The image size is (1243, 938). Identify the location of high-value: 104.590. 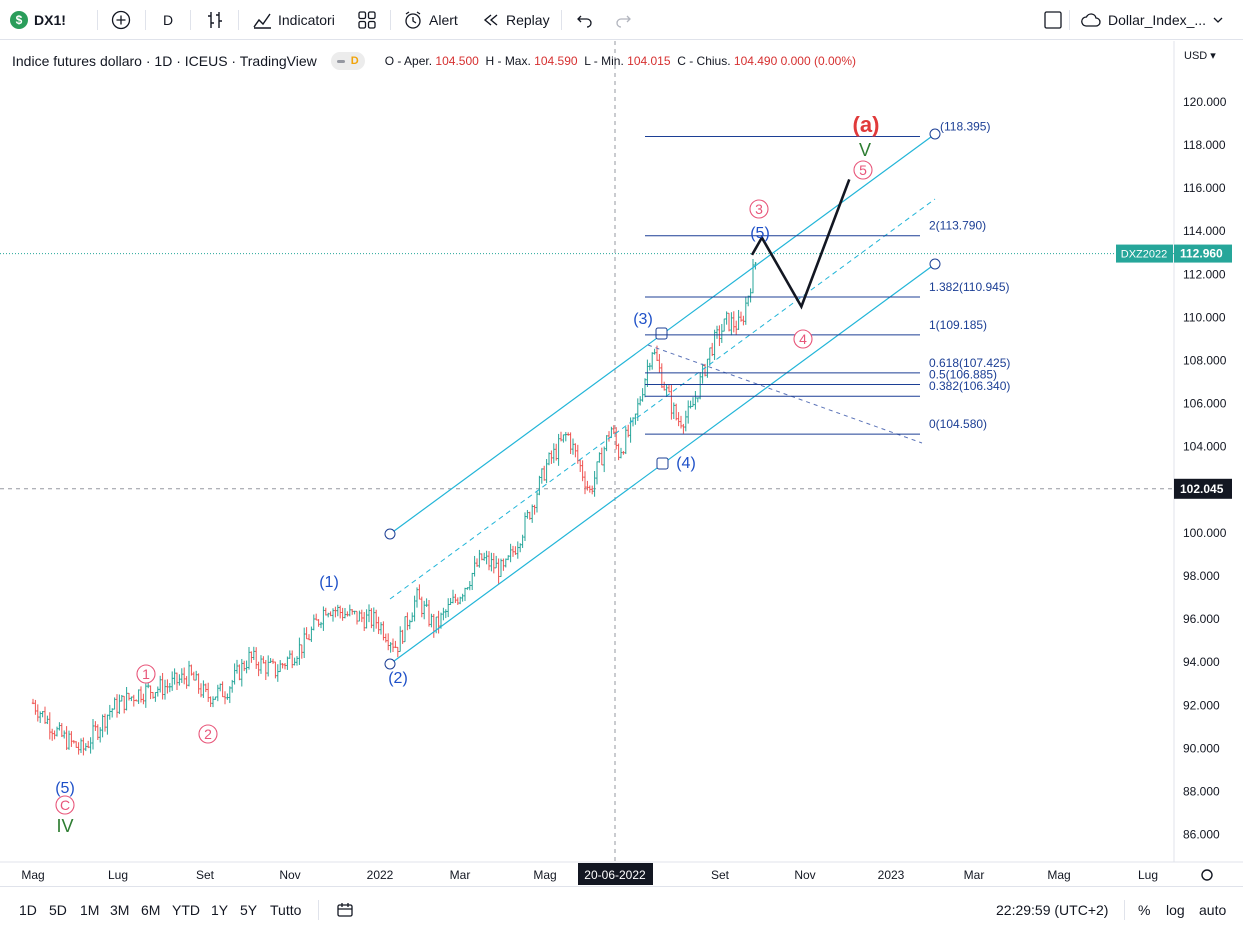
(556, 61).